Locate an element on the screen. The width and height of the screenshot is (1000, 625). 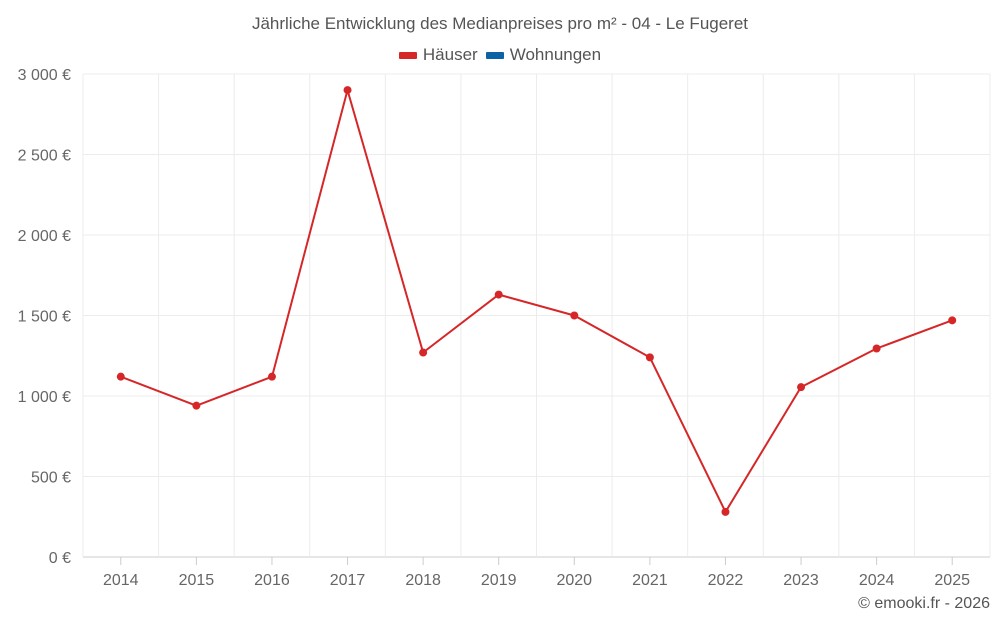
x-tick-label: 2016 is located at coordinates (272, 580).